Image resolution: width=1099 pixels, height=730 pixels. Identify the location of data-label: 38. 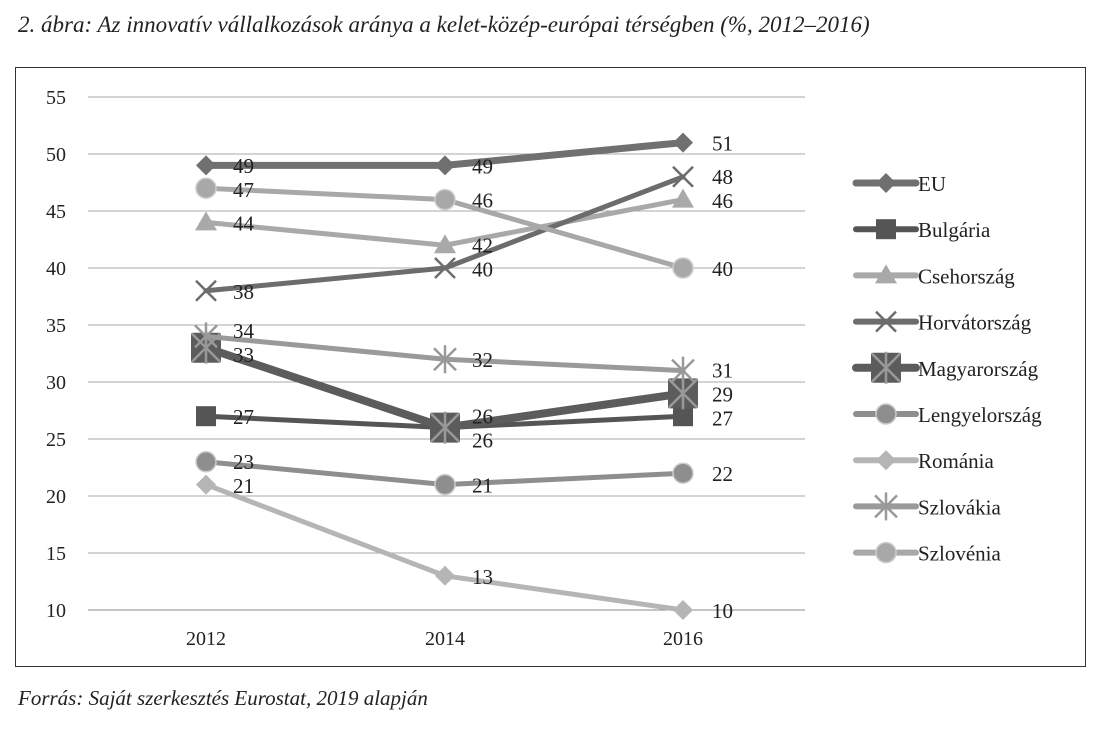
(243, 292).